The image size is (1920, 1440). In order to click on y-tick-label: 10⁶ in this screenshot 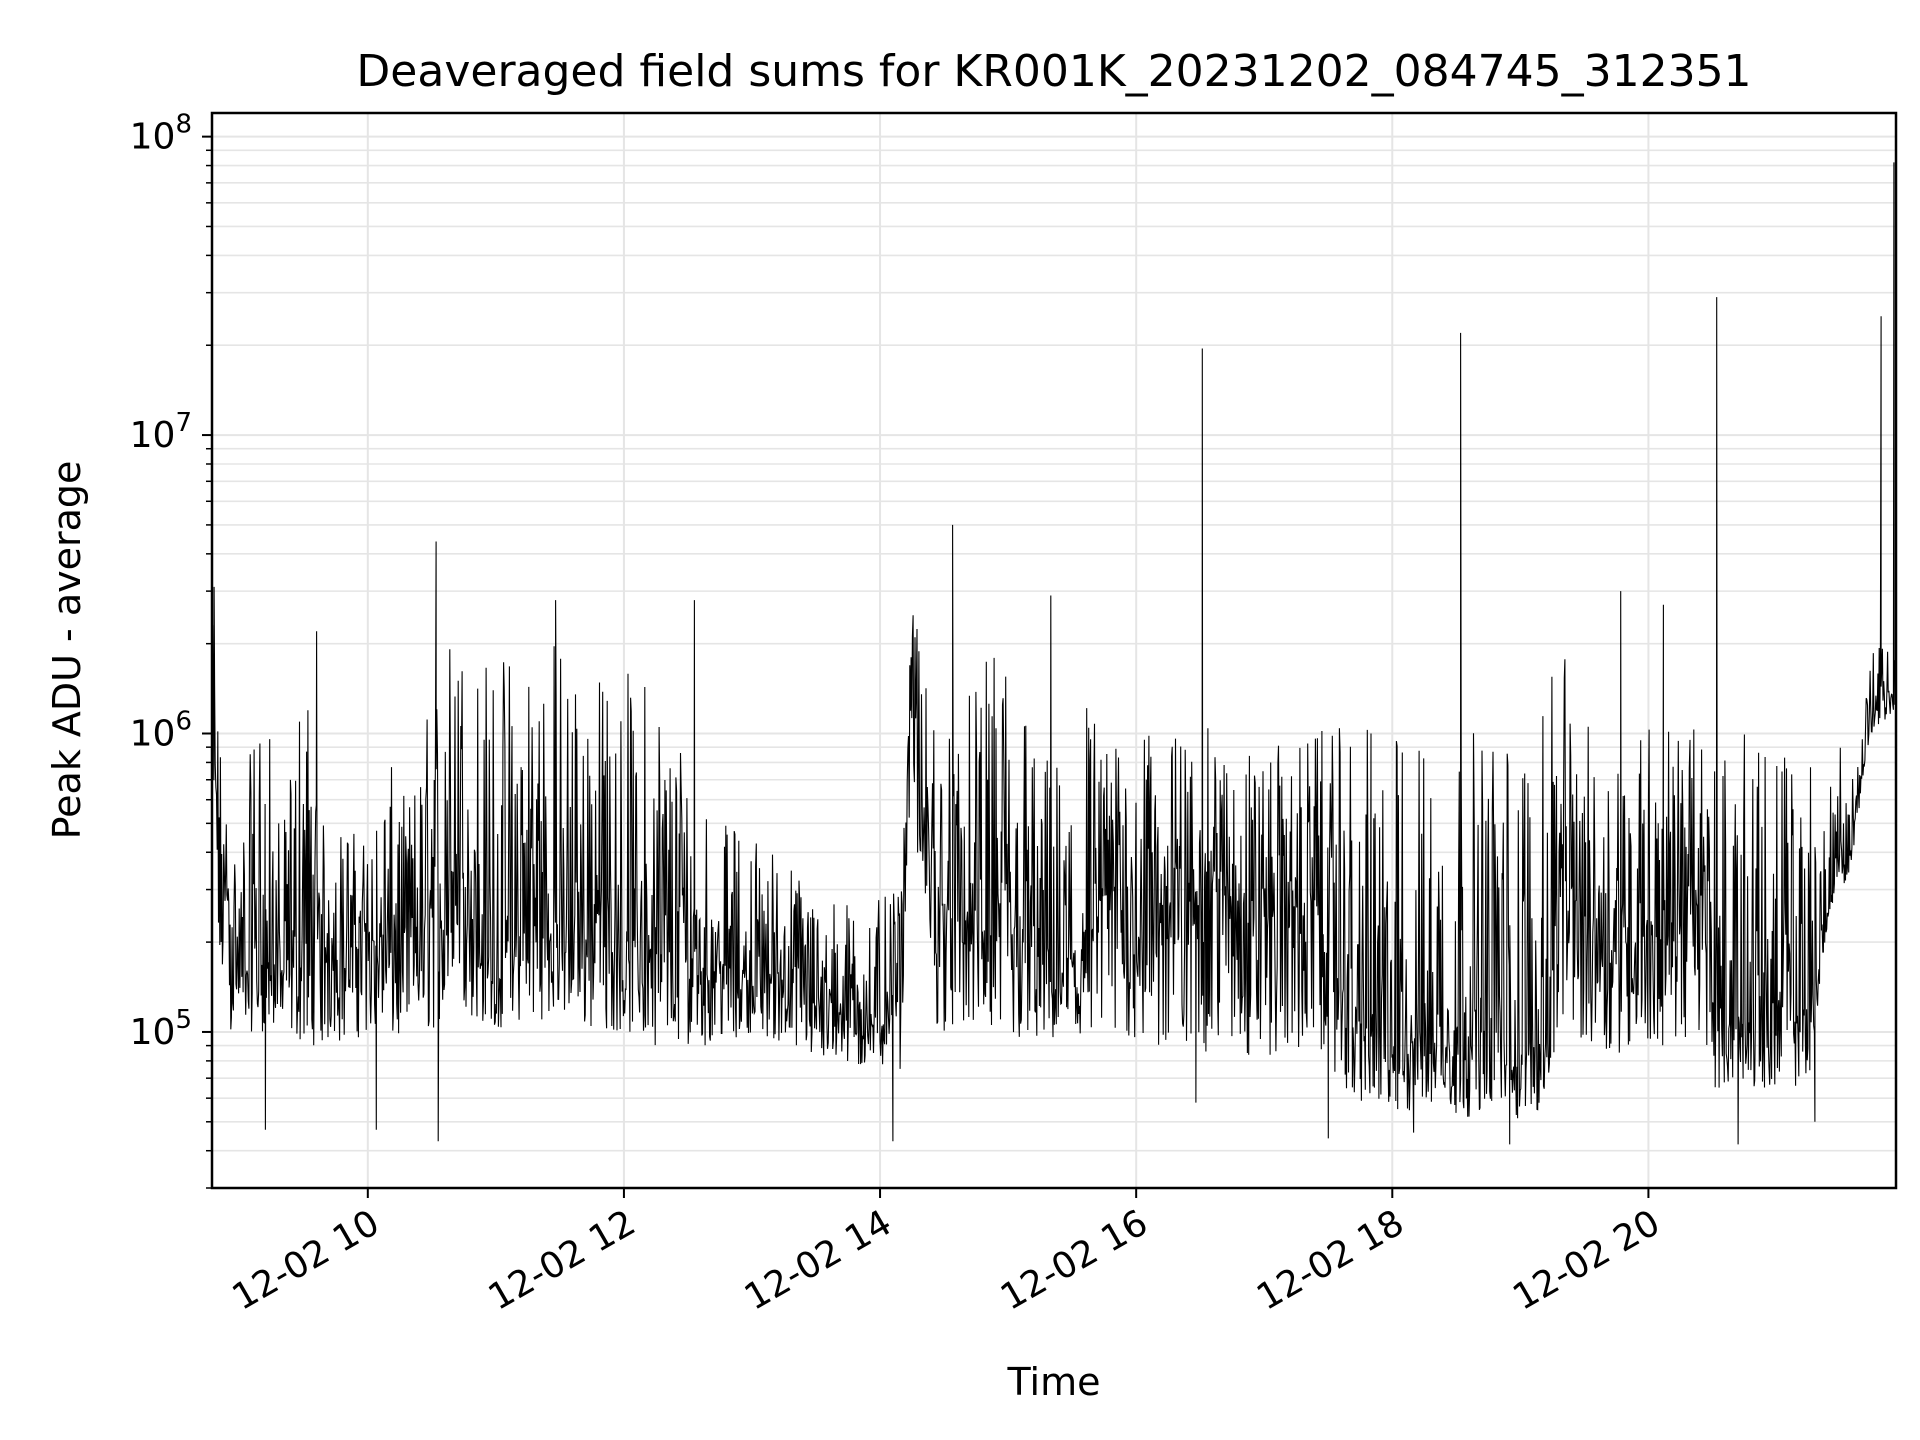, I will do `click(161, 731)`.